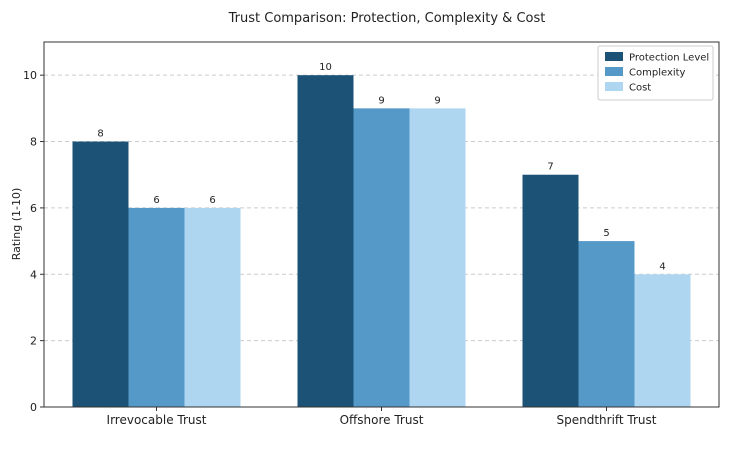 The image size is (729, 450). Describe the element at coordinates (16, 224) in the screenshot. I see `y-axis-label: Rating (1-10)` at that location.